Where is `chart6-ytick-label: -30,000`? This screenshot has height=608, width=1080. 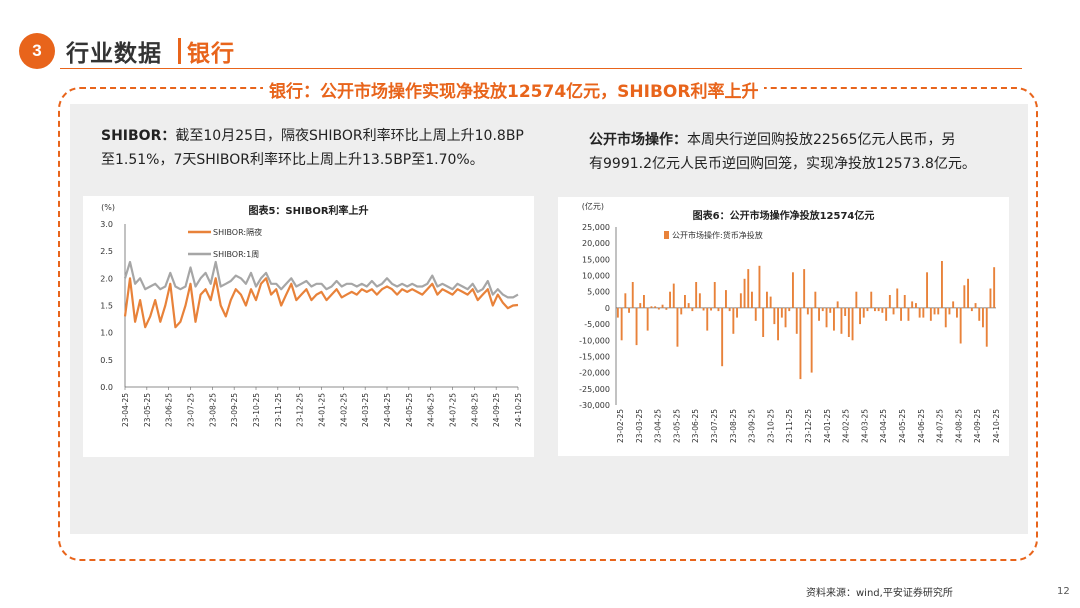 chart6-ytick-label: -30,000 is located at coordinates (594, 405).